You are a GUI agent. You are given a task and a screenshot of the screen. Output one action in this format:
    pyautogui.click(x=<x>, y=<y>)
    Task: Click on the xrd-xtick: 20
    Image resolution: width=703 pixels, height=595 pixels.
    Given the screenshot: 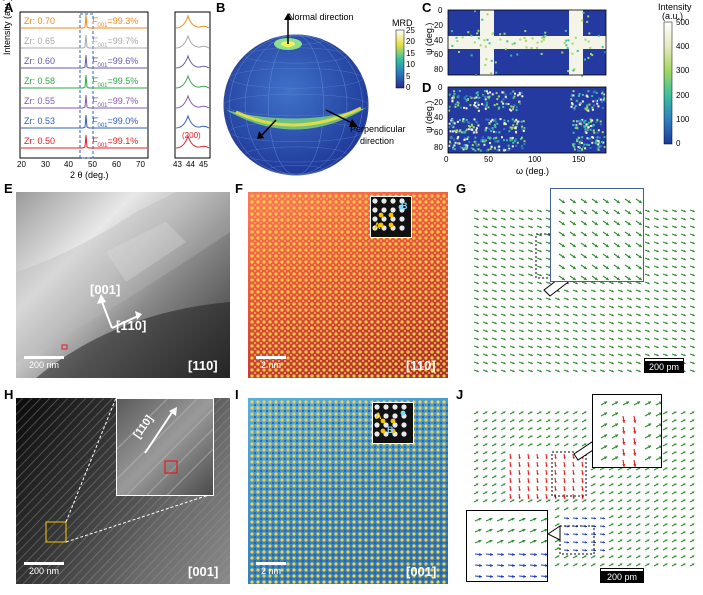 What is the action you would take?
    pyautogui.click(x=21, y=164)
    